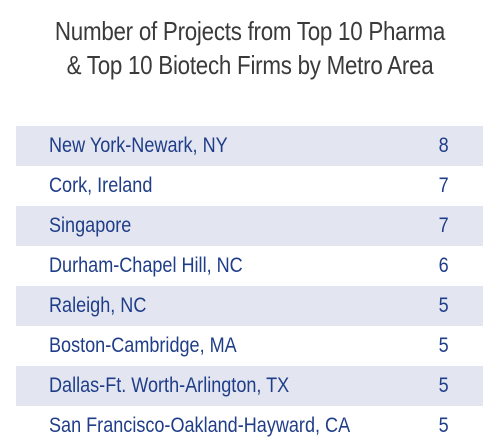 The width and height of the screenshot is (500, 446). Describe the element at coordinates (443, 265) in the screenshot. I see `row-value: 6` at that location.